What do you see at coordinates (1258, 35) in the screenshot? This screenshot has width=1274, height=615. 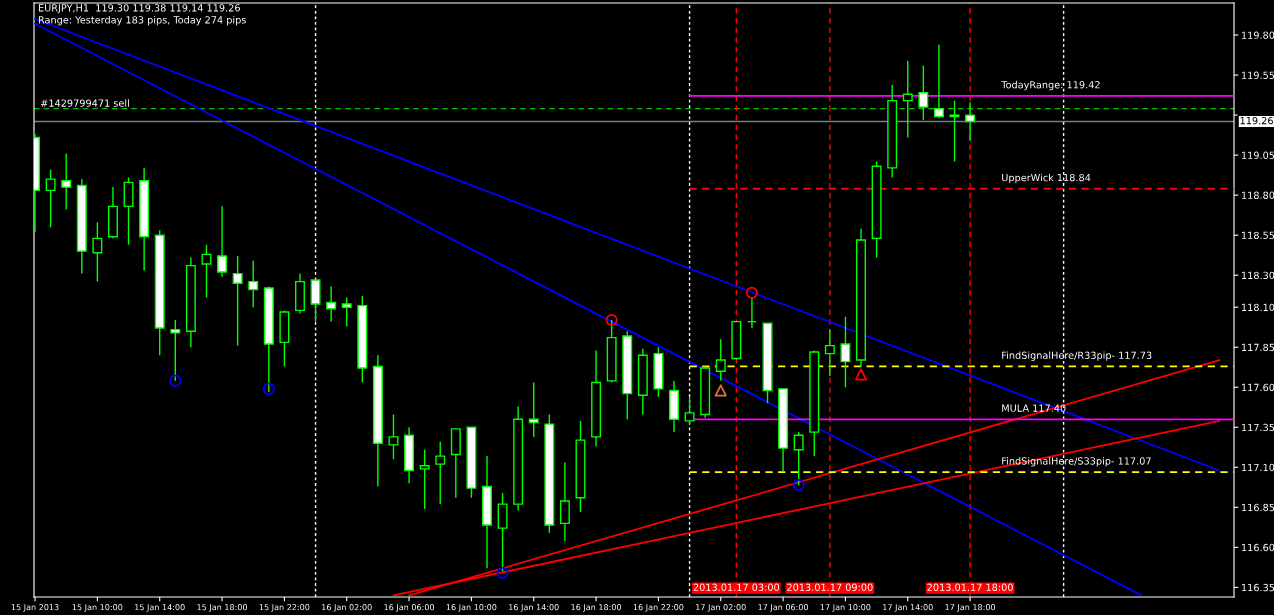 I see `y-tick-label: 119.80` at bounding box center [1258, 35].